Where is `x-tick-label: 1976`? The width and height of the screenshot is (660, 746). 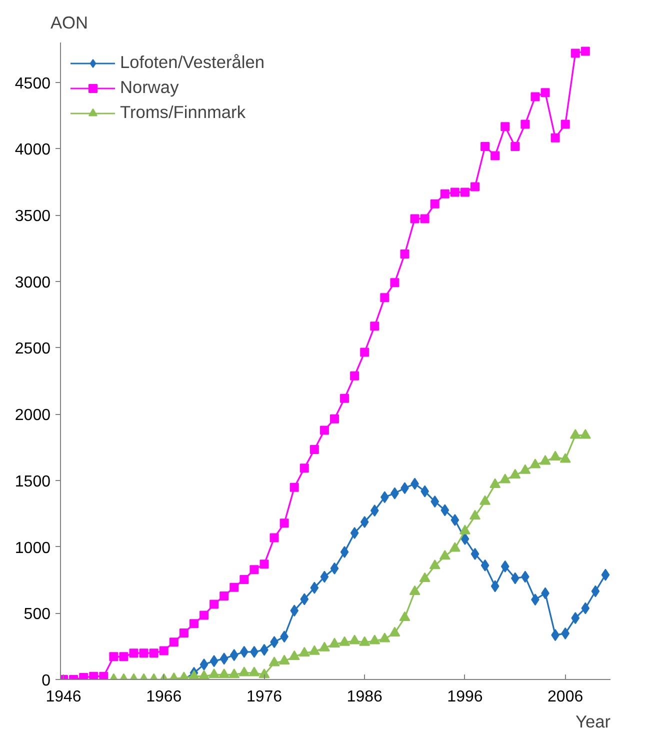
x-tick-label: 1976 is located at coordinates (264, 697).